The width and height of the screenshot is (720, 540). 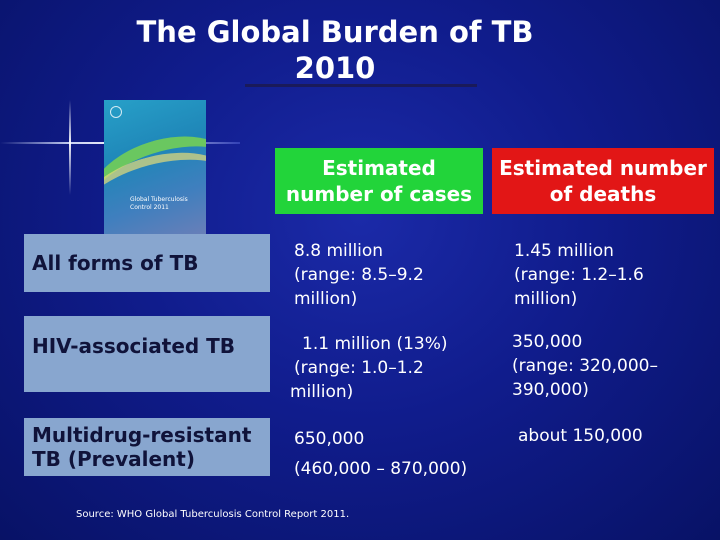 I want to click on row-label-all-forms: All forms of TB, so click(x=147, y=263).